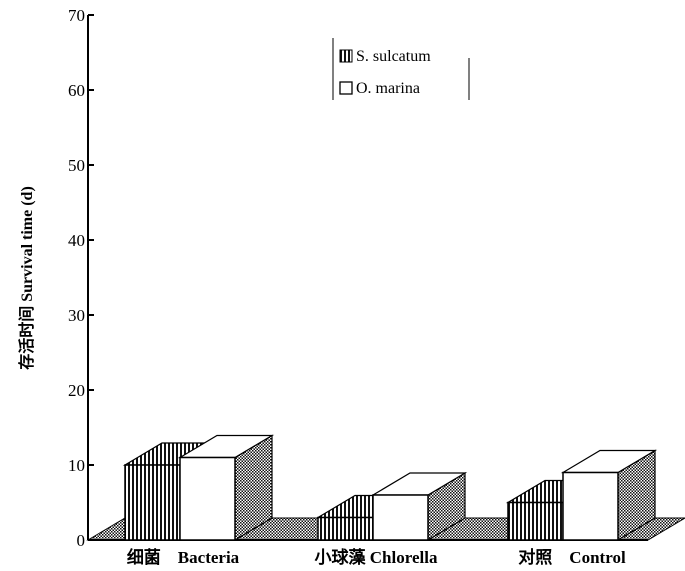  I want to click on legend-label-s-sulcatum: S. sulcatum, so click(393, 56).